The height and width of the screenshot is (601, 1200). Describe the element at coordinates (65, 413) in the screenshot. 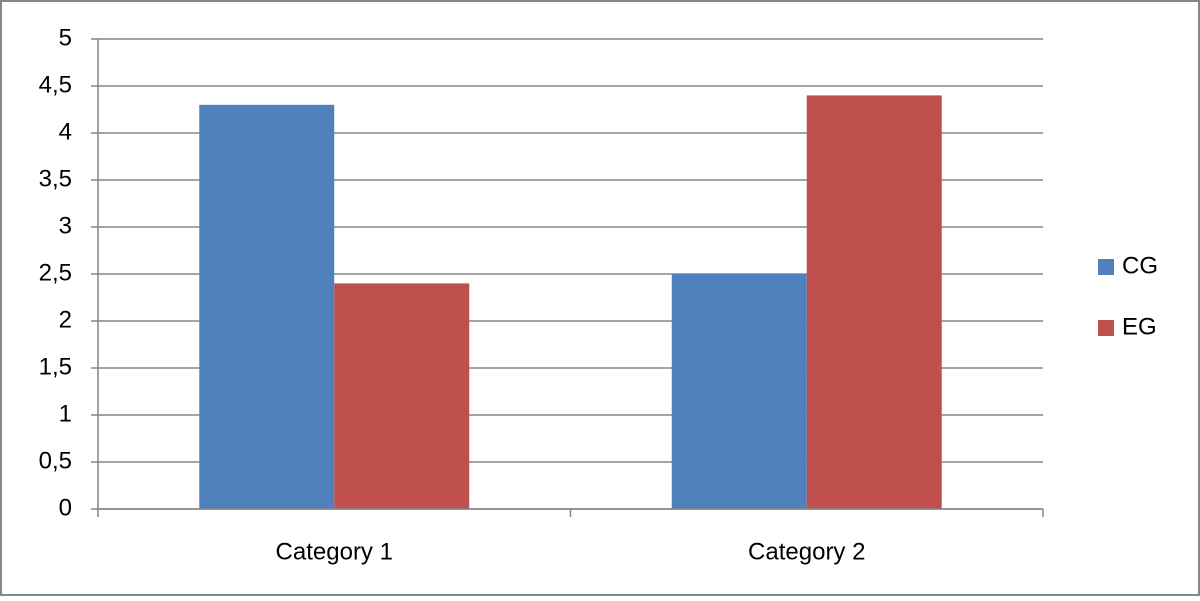

I see `y-tick-label: 1` at that location.